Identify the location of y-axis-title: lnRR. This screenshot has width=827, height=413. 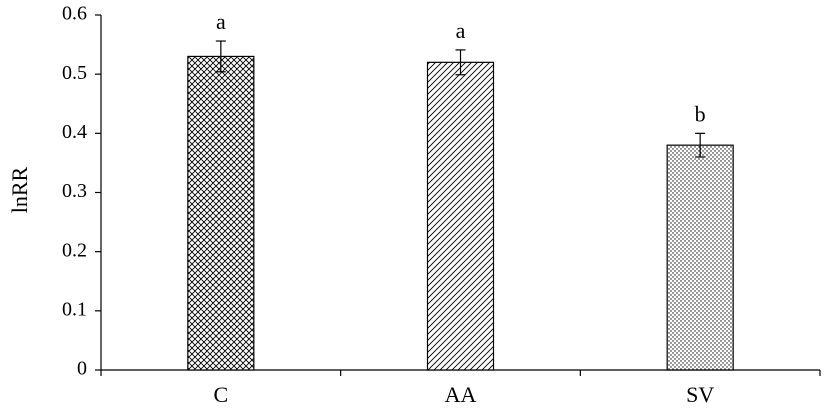
(19, 189).